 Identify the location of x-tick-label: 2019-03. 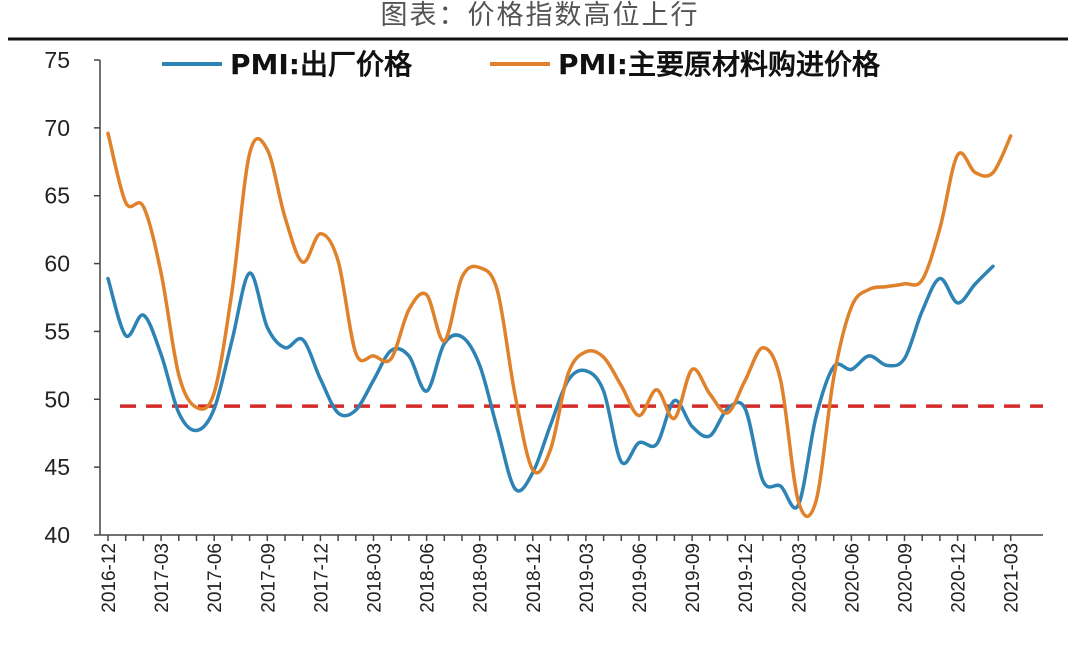
(587, 578).